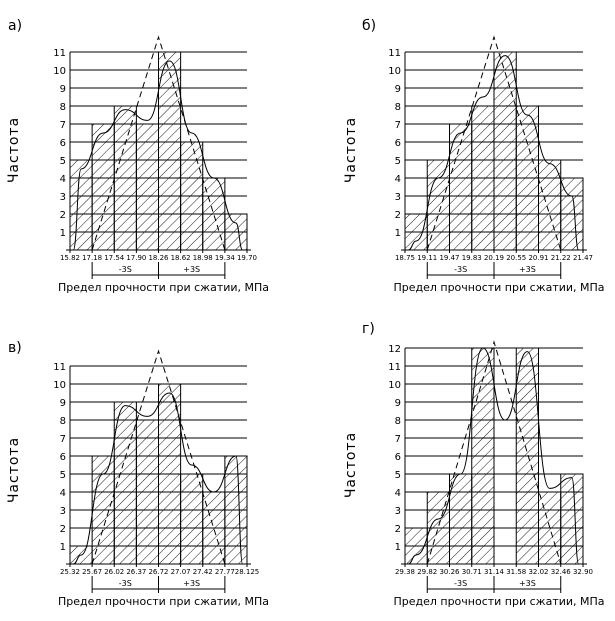 The width and height of the screenshot is (615, 621). I want to click on x-tick-label: 19.34, so click(225, 258).